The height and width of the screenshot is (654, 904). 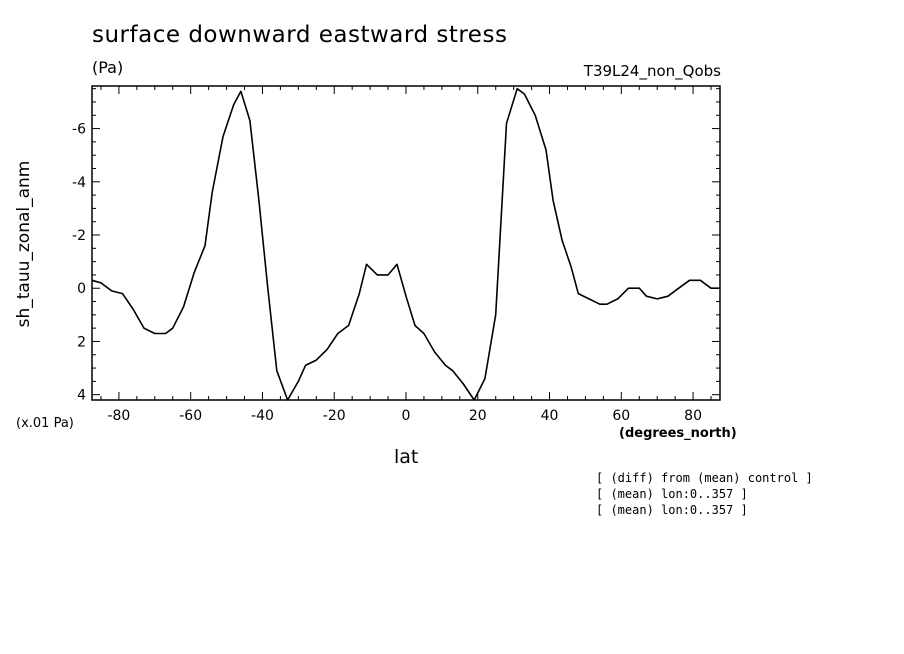 I want to click on x-tick-label: -40, so click(x=262, y=416).